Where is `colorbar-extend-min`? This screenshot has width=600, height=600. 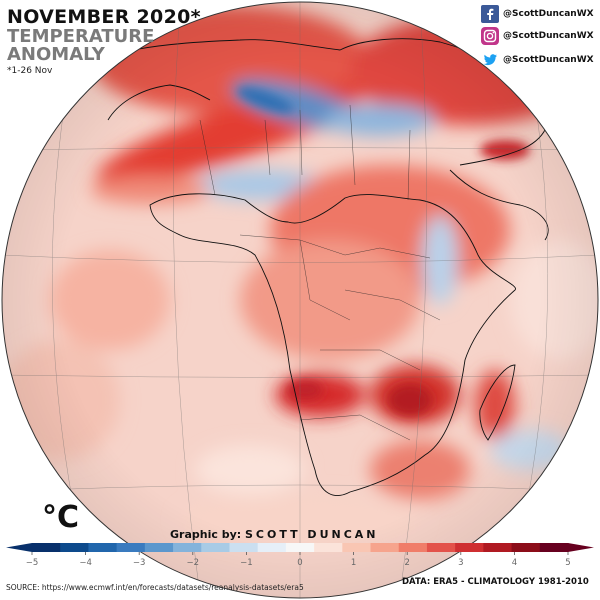
colorbar-extend-min is located at coordinates (19, 547).